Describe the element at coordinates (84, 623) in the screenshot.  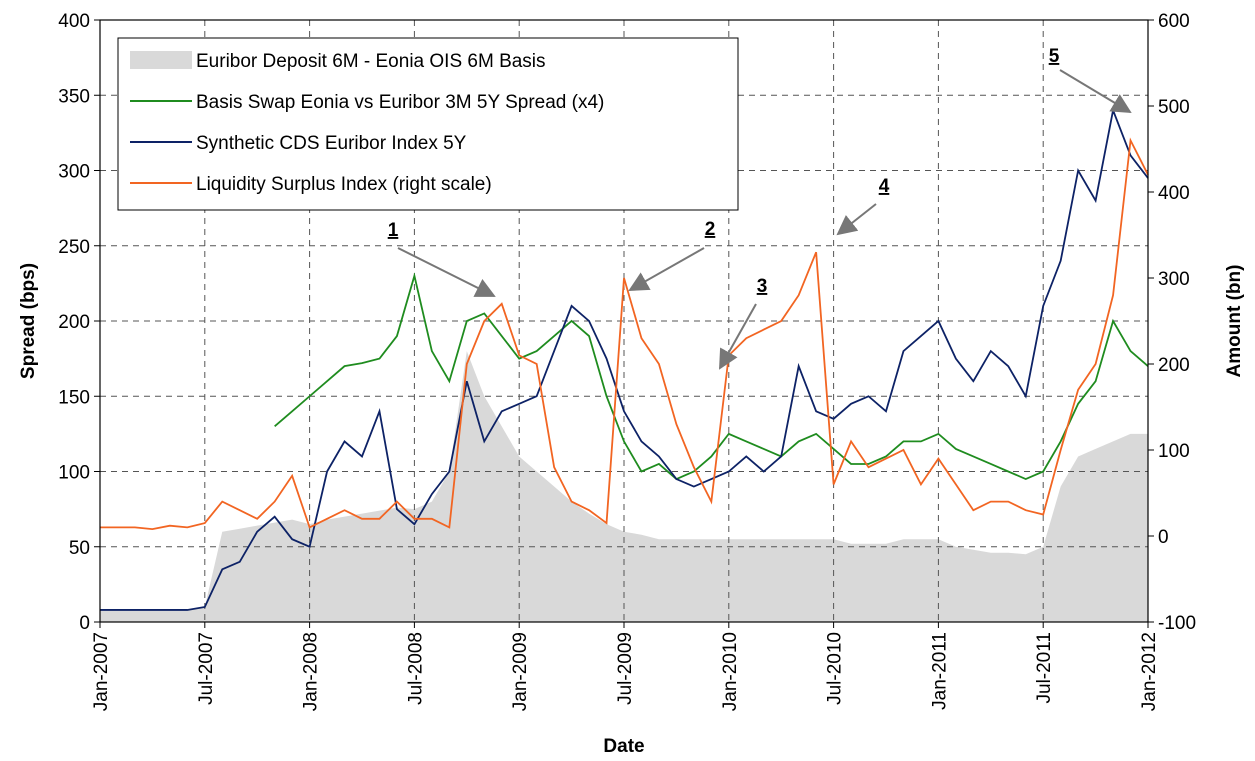
I see `y-tick-label: 0` at that location.